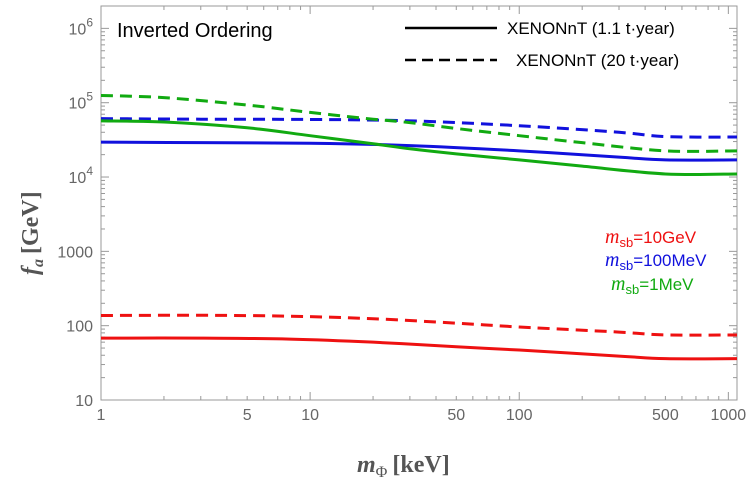  What do you see at coordinates (310, 415) in the screenshot?
I see `x-tick-label: 10` at bounding box center [310, 415].